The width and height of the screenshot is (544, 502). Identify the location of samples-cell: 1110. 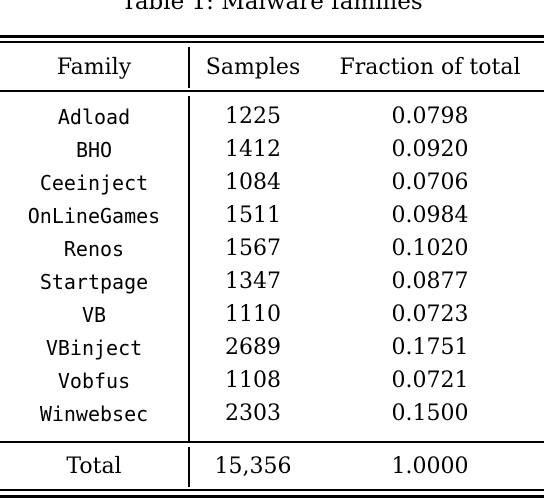
(253, 314).